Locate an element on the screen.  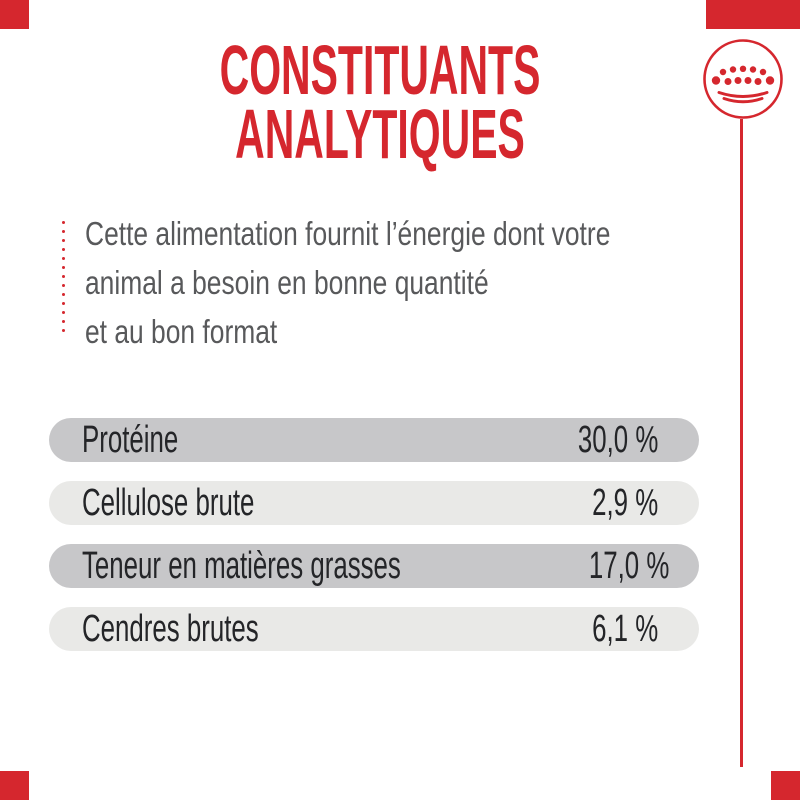
corner-mark-top-right is located at coordinates (753, 14).